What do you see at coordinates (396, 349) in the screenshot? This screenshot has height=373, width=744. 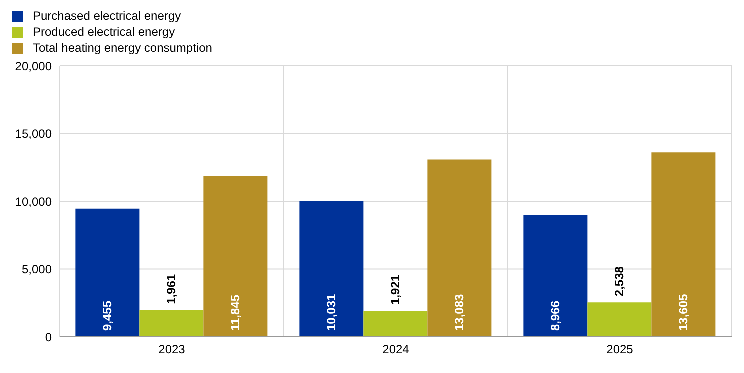 I see `x-tick-label: 2024` at bounding box center [396, 349].